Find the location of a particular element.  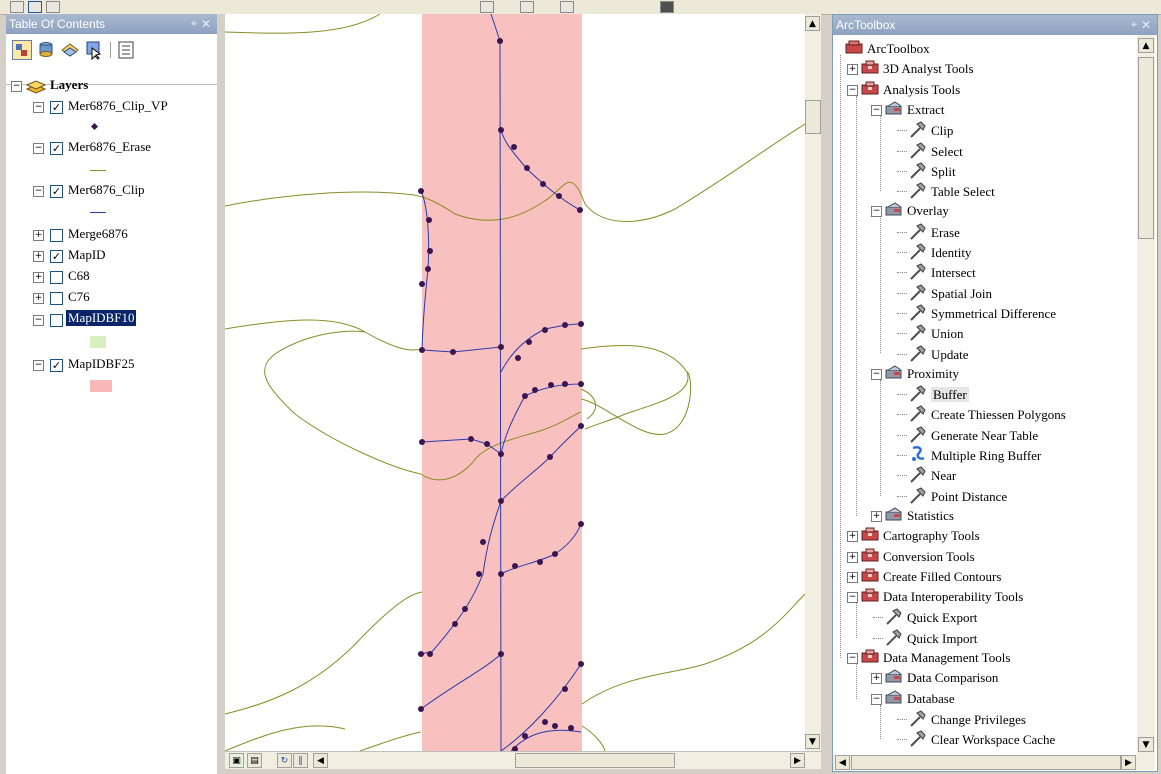

toolbox-item-extract: Extract is located at coordinates (915, 110).